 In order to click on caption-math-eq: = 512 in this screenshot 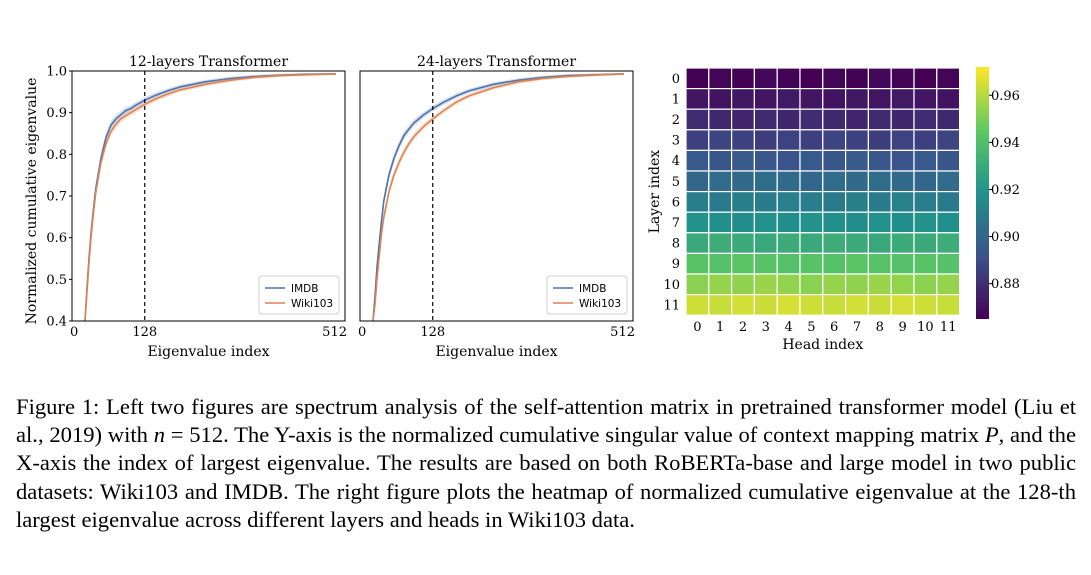, I will do `click(194, 435)`.